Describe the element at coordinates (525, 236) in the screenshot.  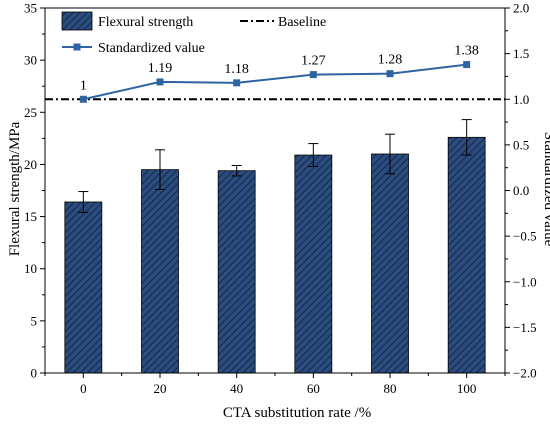
I see `y2-tick-label: −0.5` at that location.